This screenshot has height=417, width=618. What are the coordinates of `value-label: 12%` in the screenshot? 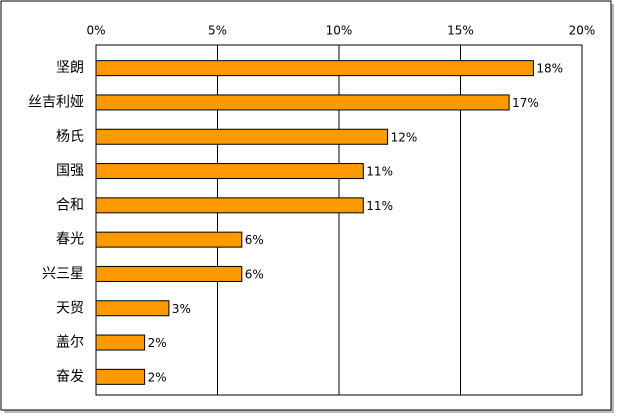 It's located at (404, 137).